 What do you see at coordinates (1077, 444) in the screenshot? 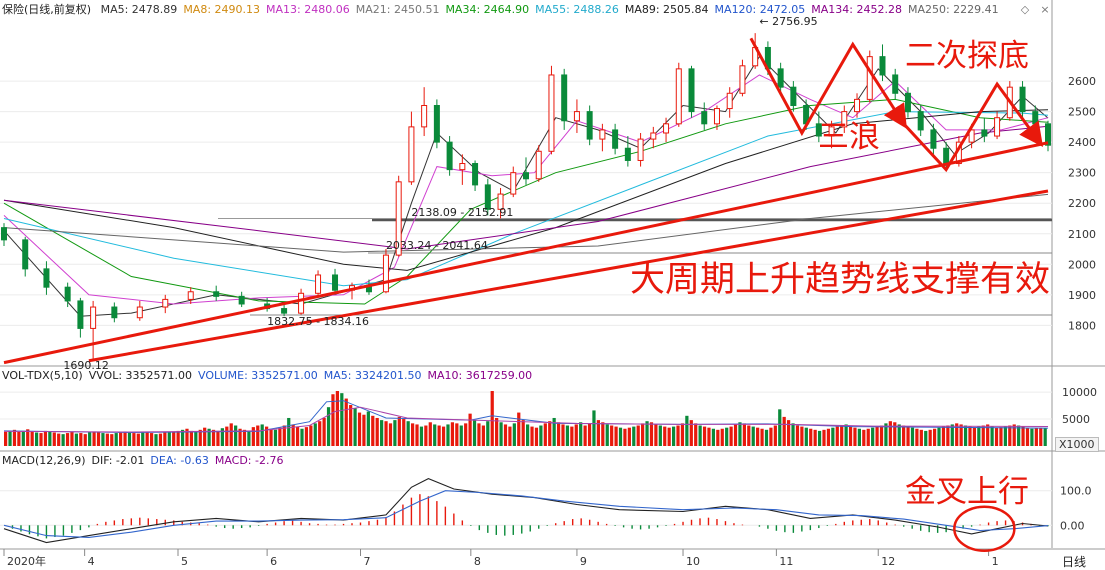
I see `volume-unit-button: X1000` at bounding box center [1077, 444].